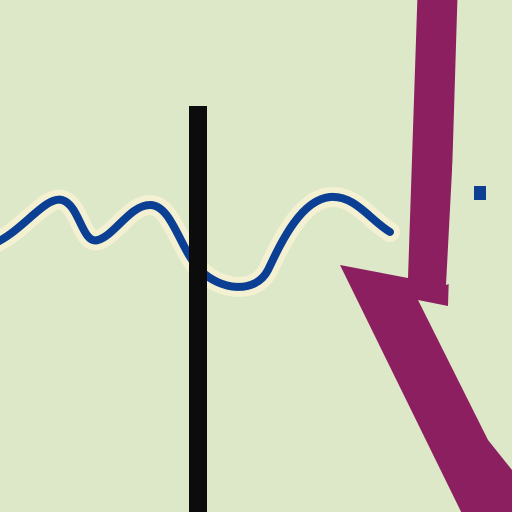 The height and width of the screenshot is (512, 512). I want to click on small-dot, so click(480, 193).